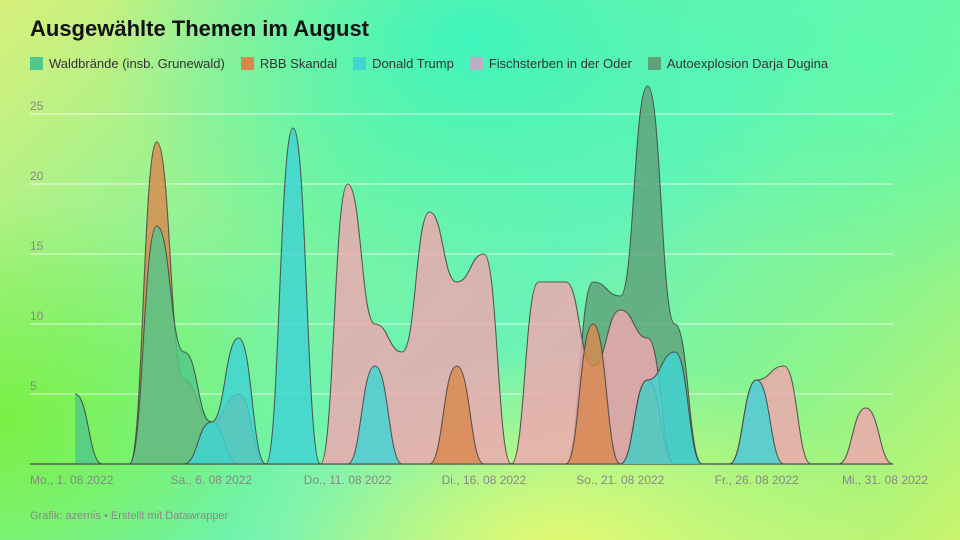 Image resolution: width=960 pixels, height=540 pixels. I want to click on x-tick-label: Fr., 26. 08 2022, so click(757, 480).